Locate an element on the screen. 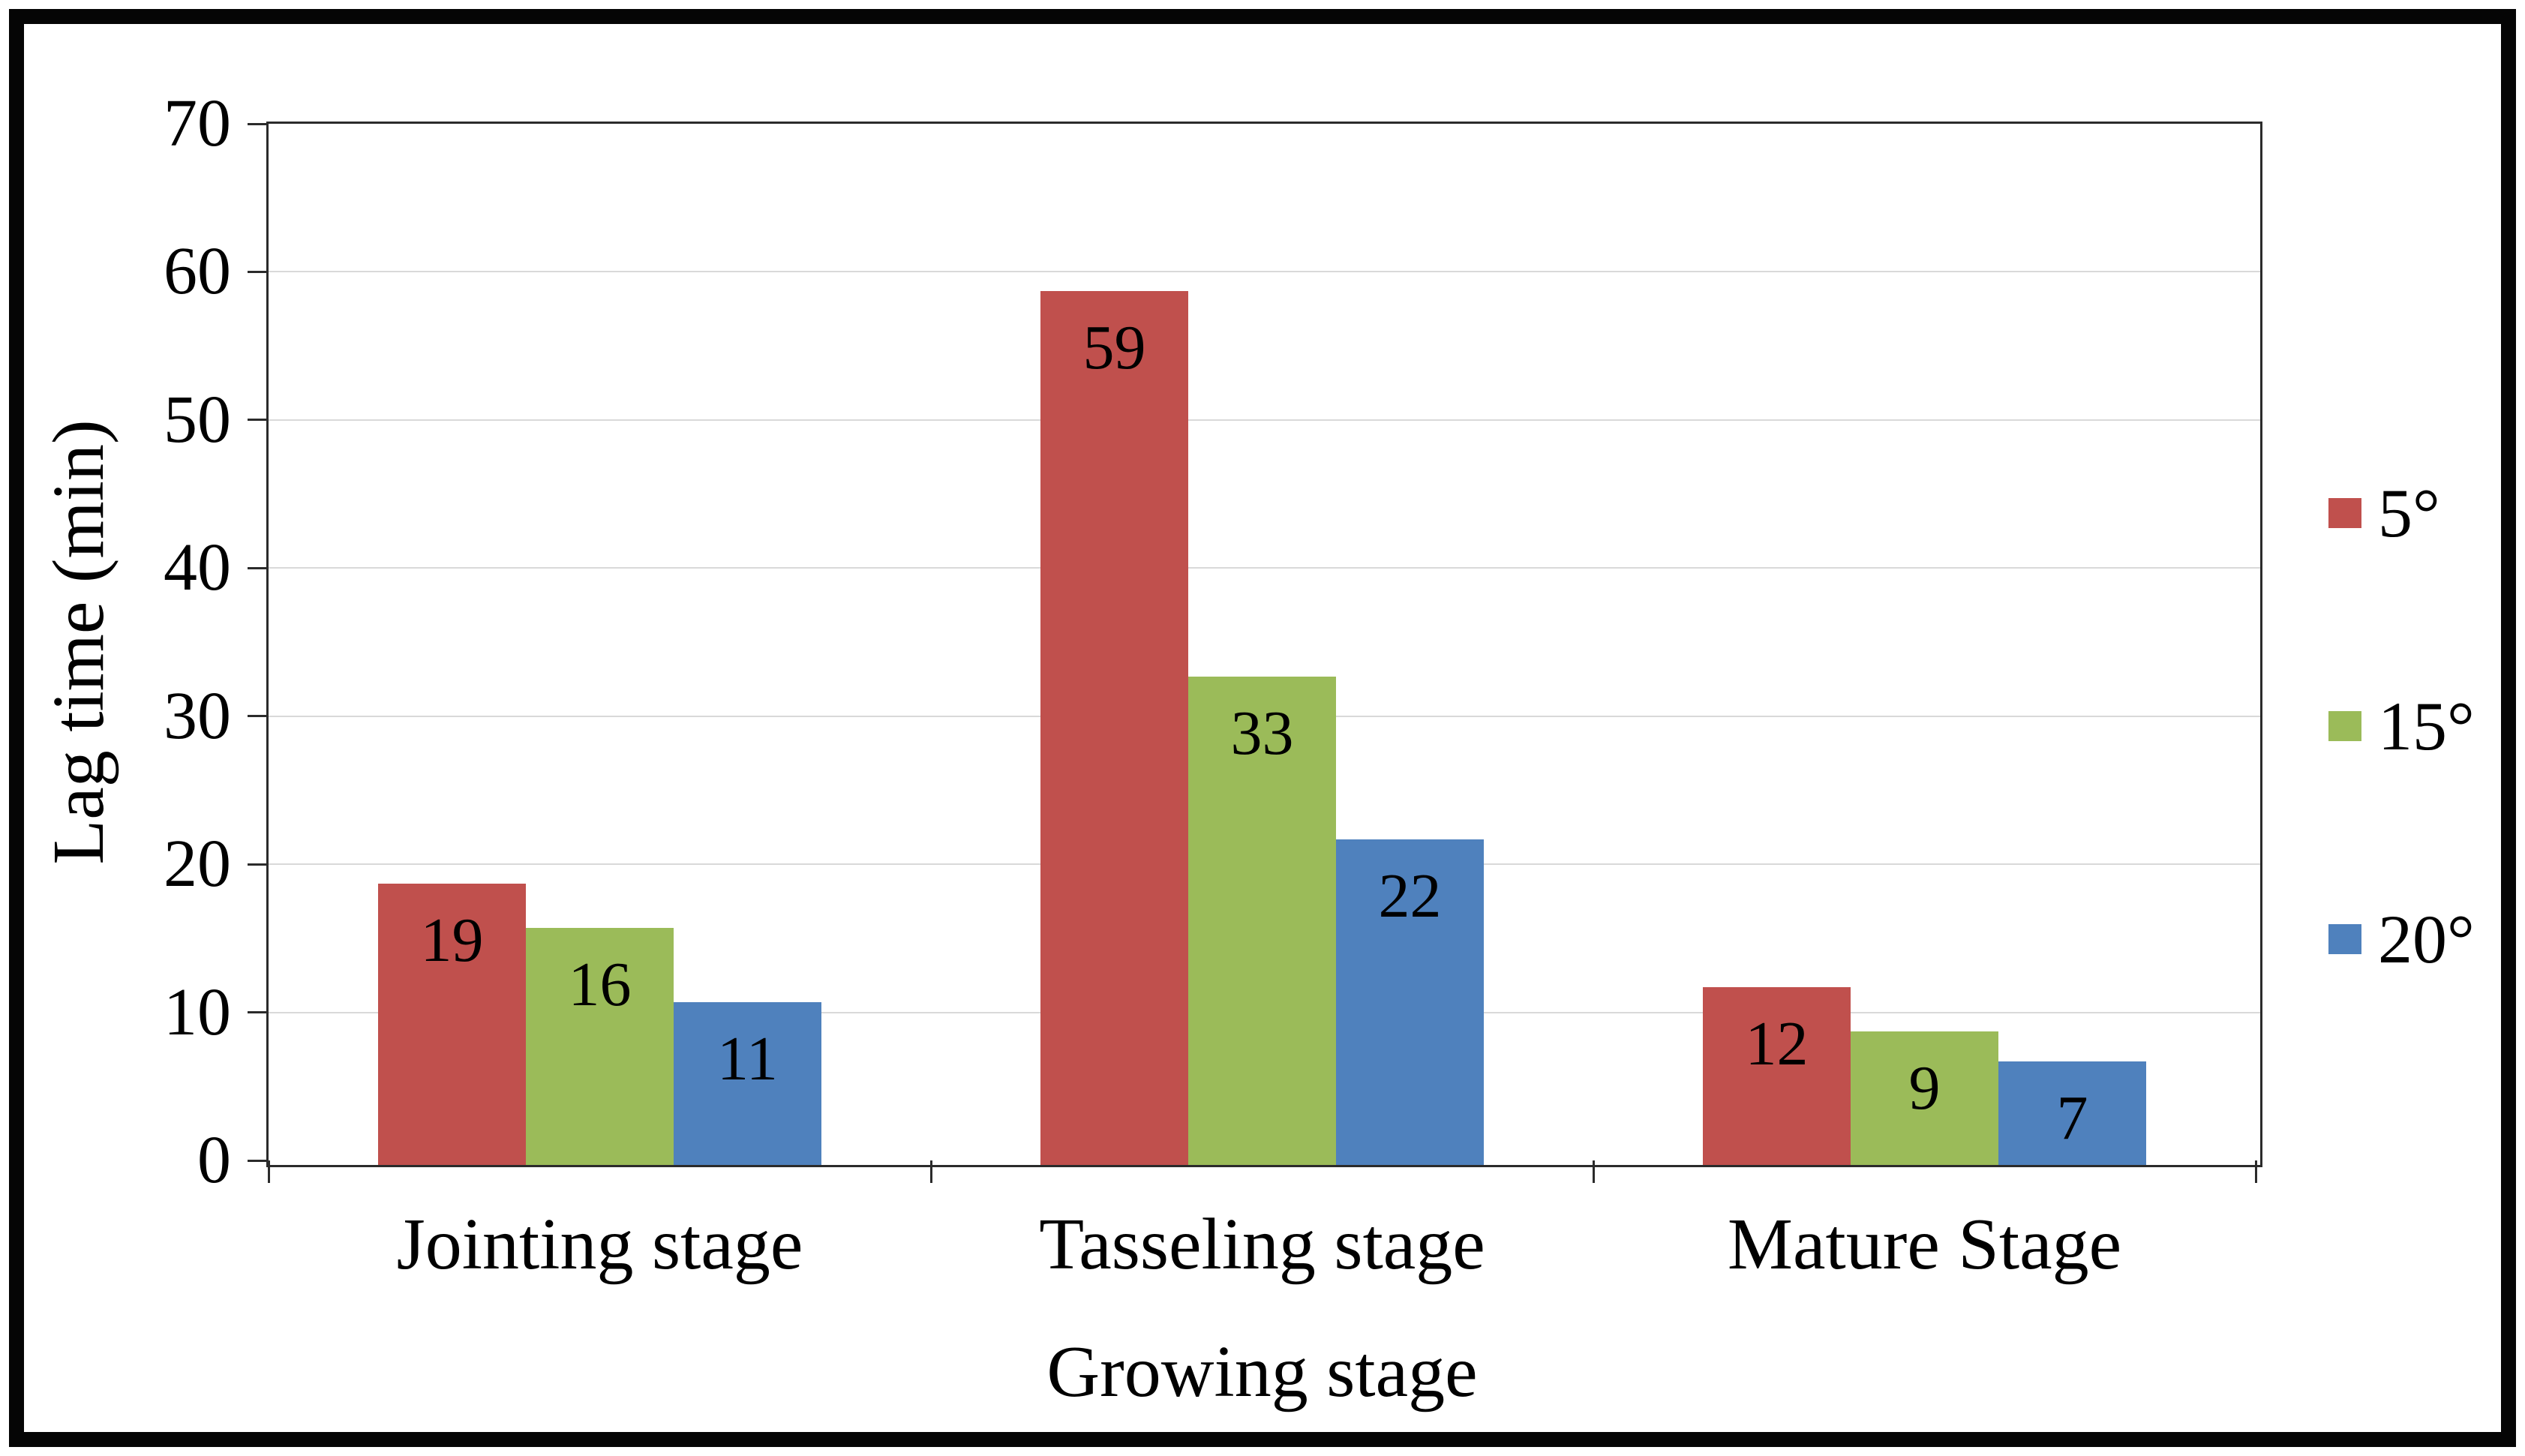  bar-5deg-cat0: 19 is located at coordinates (452, 1024).